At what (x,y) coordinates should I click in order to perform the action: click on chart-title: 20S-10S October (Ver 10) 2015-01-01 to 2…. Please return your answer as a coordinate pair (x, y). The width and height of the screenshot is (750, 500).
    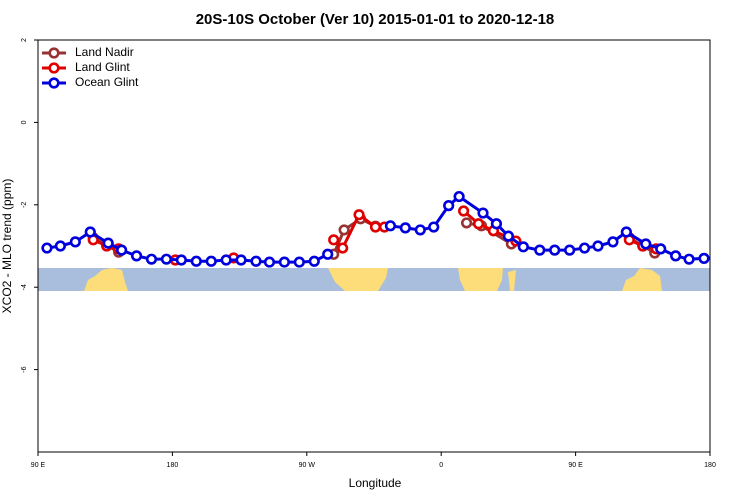
    Looking at the image, I should click on (375, 19).